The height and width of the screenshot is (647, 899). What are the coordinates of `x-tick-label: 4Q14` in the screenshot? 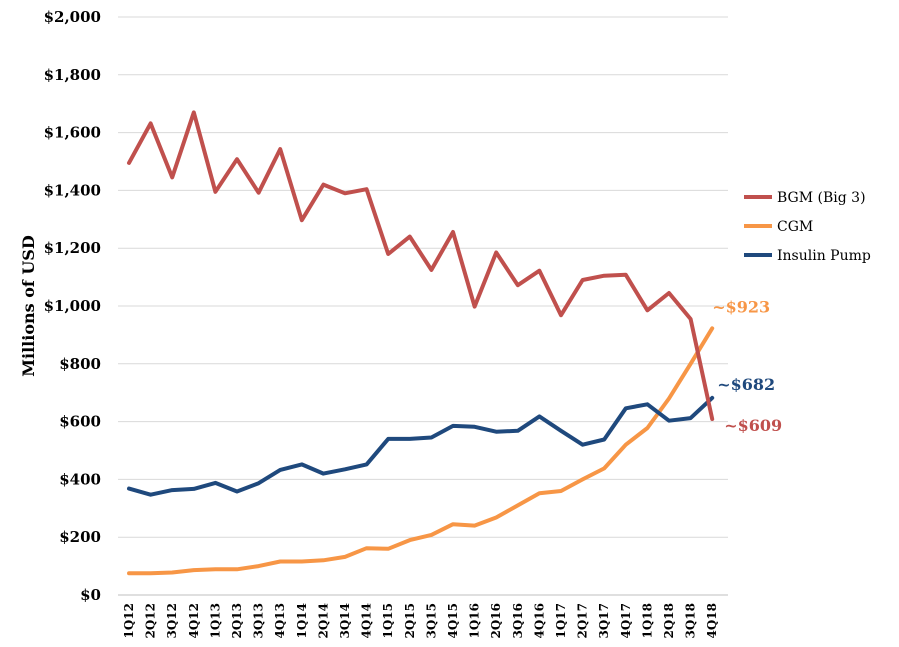 It's located at (367, 621).